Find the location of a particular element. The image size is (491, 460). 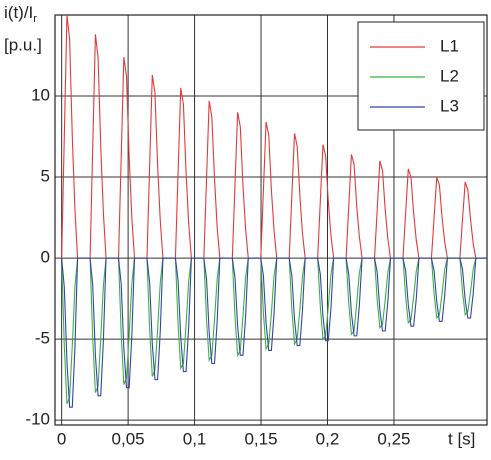

x-tick-label: 0 is located at coordinates (61, 438).